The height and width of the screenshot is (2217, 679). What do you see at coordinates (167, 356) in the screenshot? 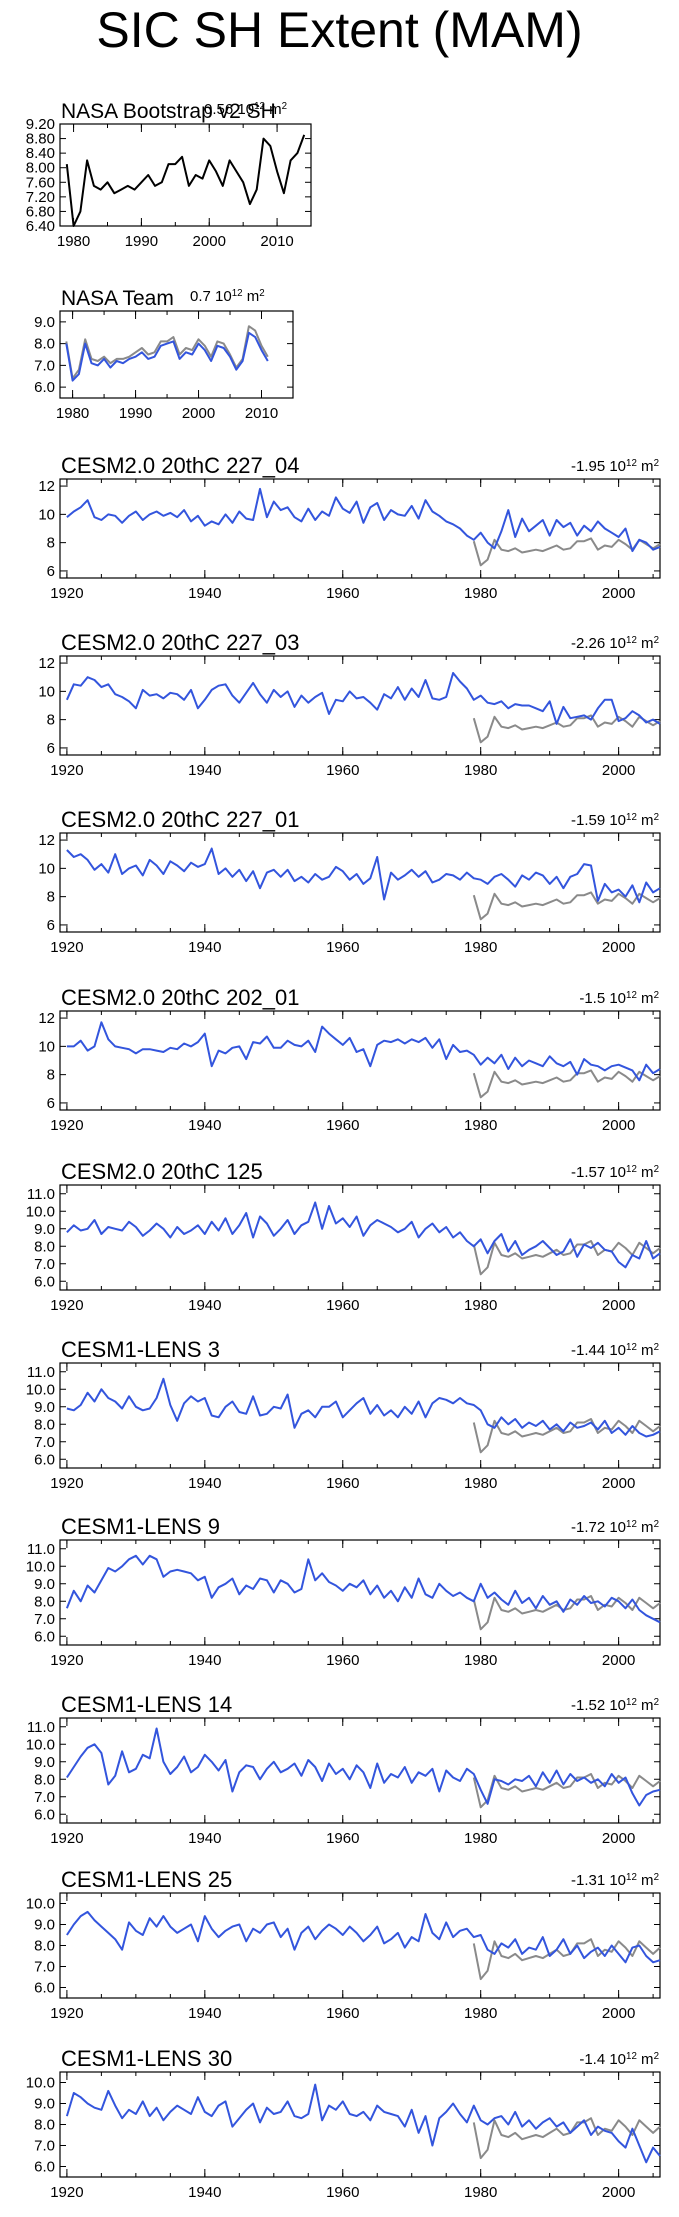
I see `series-line-nasa-team` at bounding box center [167, 356].